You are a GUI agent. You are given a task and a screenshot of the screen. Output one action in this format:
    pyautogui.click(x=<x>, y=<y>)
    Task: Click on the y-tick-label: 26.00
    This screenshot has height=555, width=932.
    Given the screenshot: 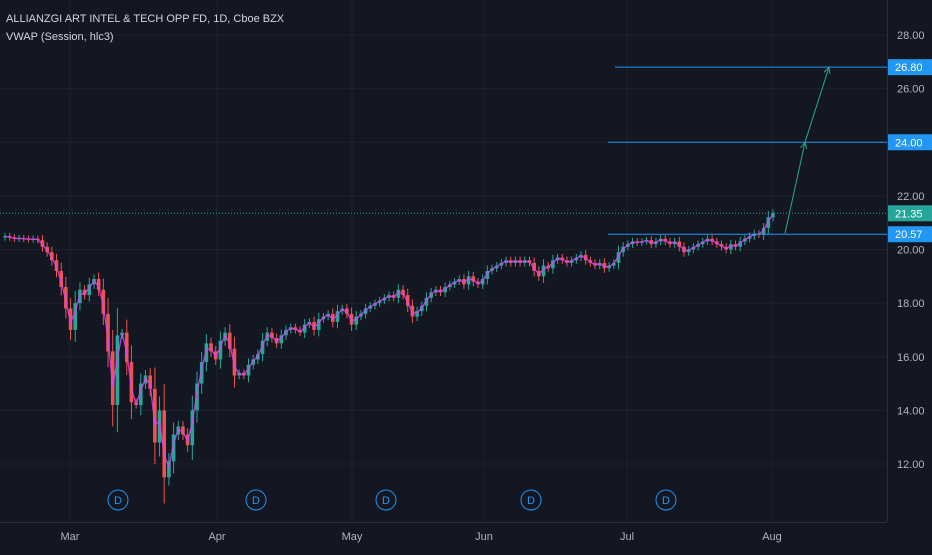 What is the action you would take?
    pyautogui.click(x=911, y=90)
    